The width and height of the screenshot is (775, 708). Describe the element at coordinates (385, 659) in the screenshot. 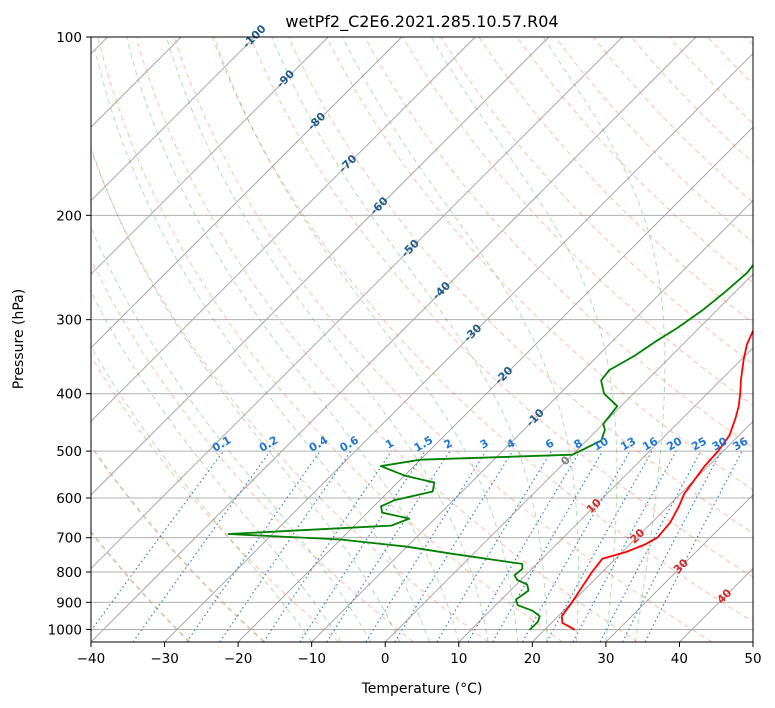

I see `x-tick-label: 0` at that location.